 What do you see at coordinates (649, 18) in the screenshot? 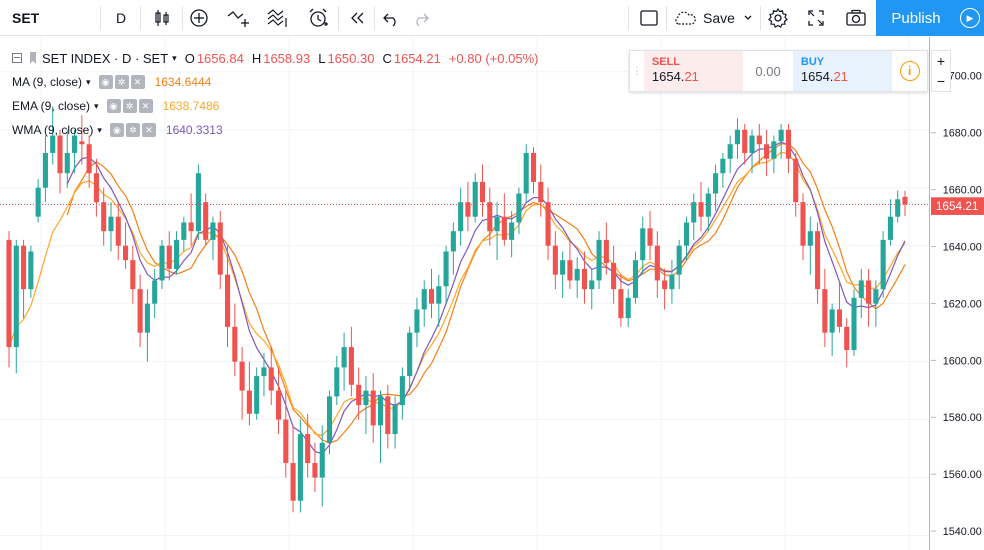
I see `layout-button` at bounding box center [649, 18].